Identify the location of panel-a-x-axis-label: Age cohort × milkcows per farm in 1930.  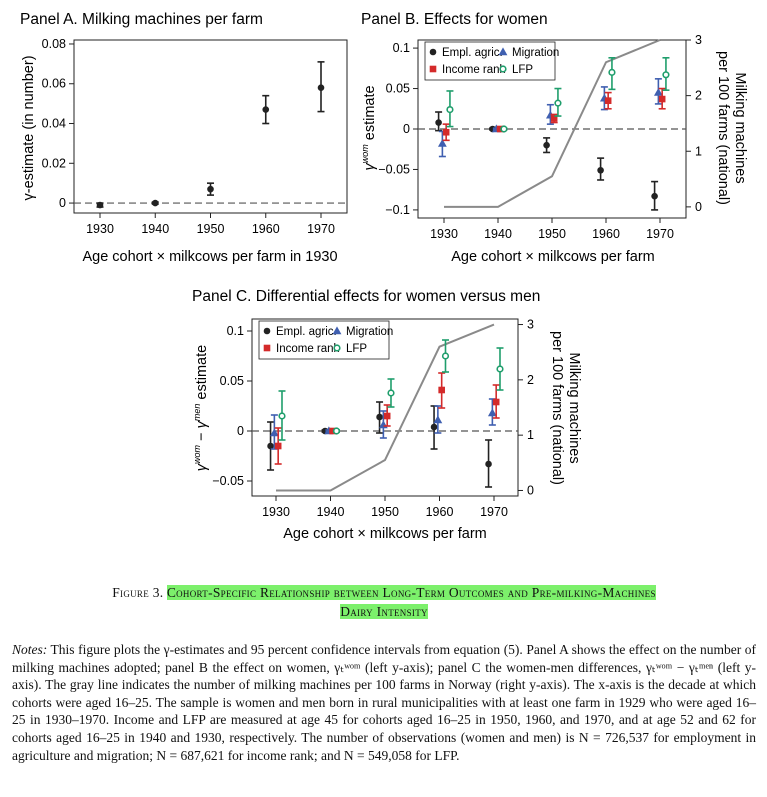
(209, 257).